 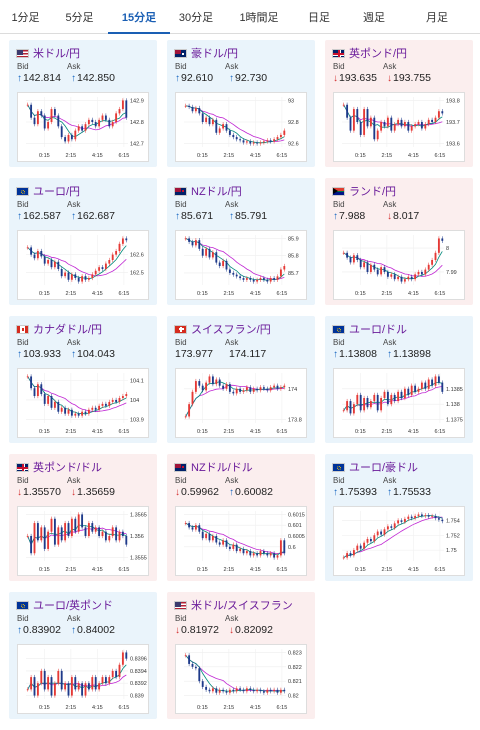 I want to click on candlestick-chart: 85.9 85.8 85.7 0:15 2:15 4:15 6:15, so click(x=241, y=265).